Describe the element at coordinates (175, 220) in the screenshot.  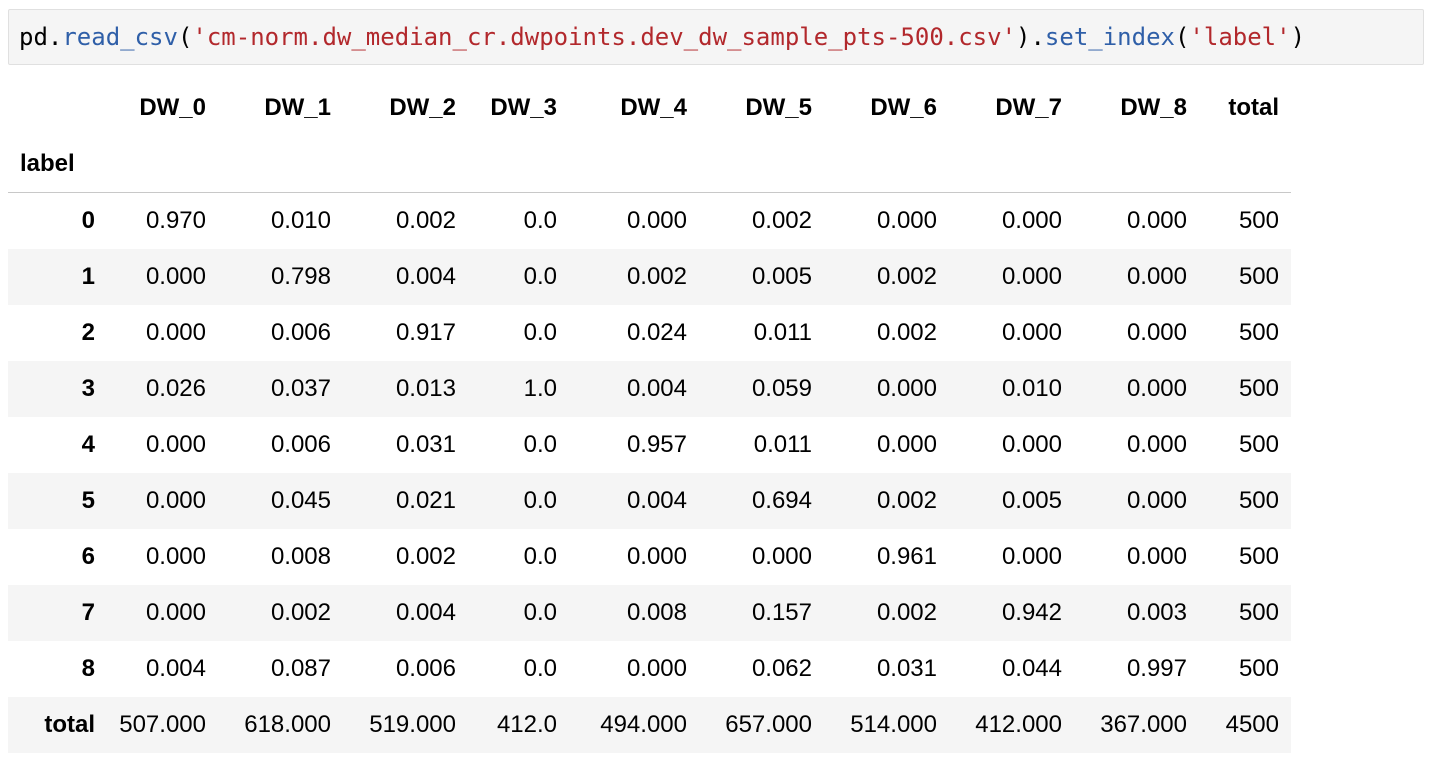
I see `table-cell: 0.970` at that location.